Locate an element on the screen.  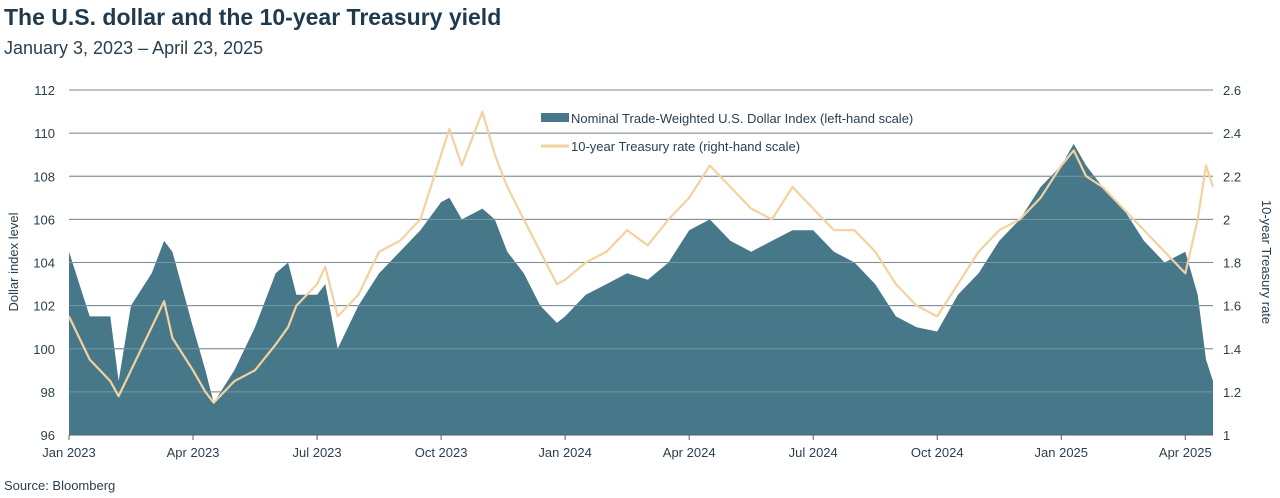
x-tick-label: Apr 2025 is located at coordinates (1185, 452).